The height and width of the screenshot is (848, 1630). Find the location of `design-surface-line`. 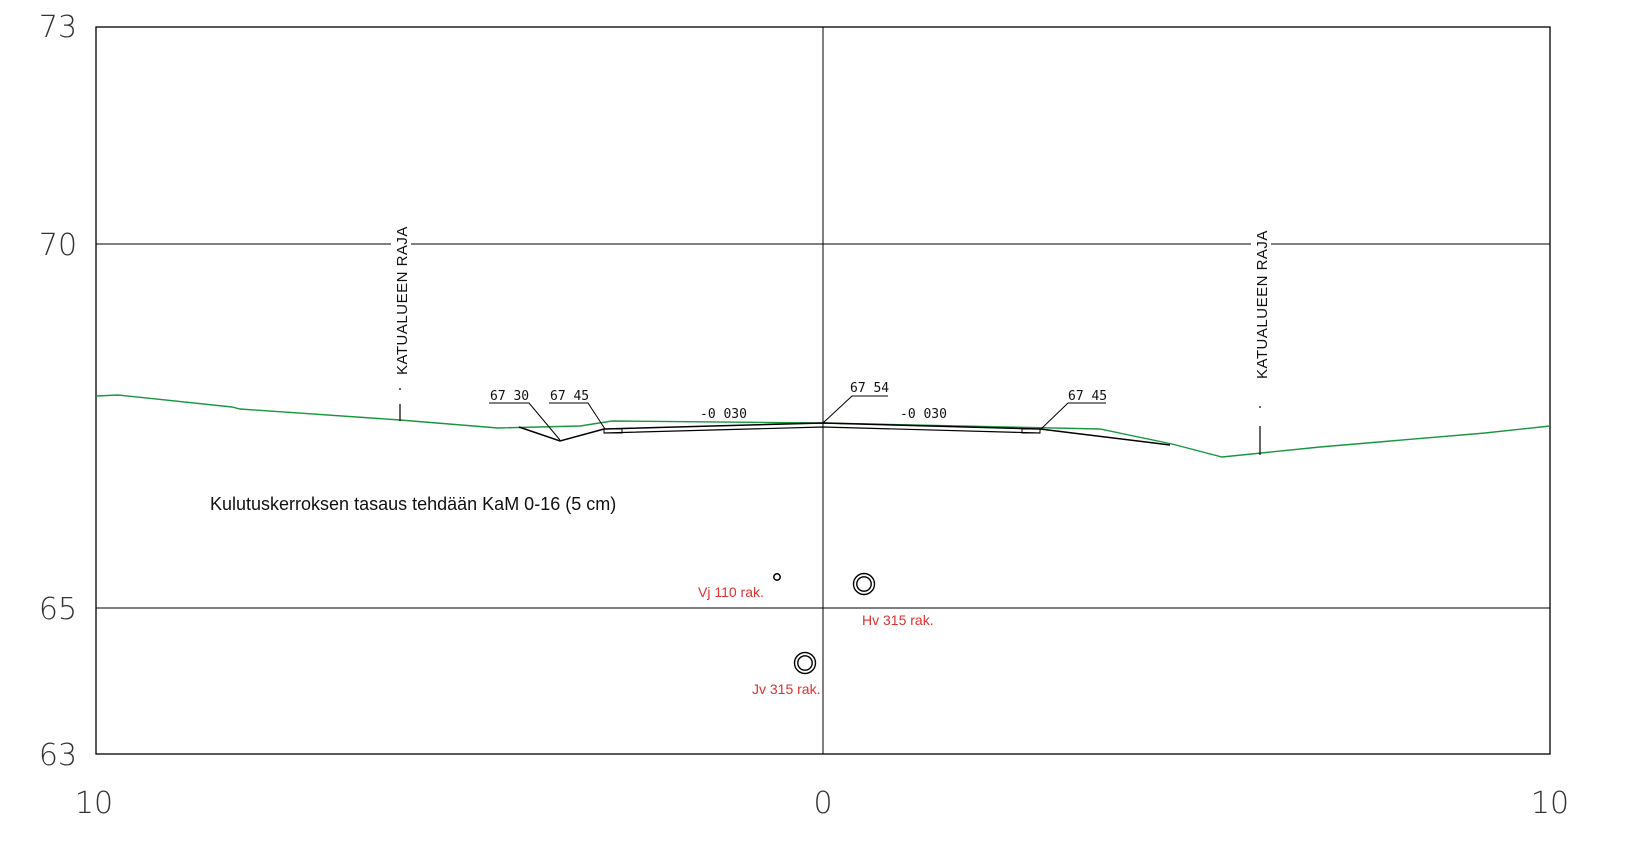

design-surface-line is located at coordinates (844, 434).